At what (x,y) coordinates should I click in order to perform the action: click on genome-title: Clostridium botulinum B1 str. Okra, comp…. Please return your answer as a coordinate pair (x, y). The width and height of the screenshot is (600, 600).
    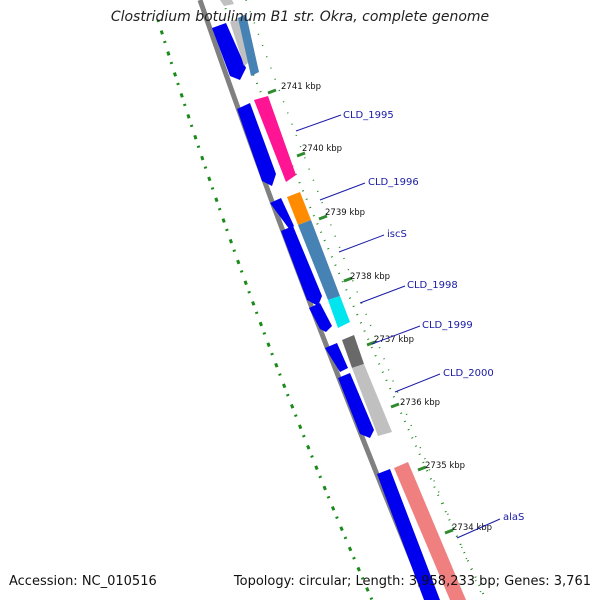
    Looking at the image, I should click on (300, 17).